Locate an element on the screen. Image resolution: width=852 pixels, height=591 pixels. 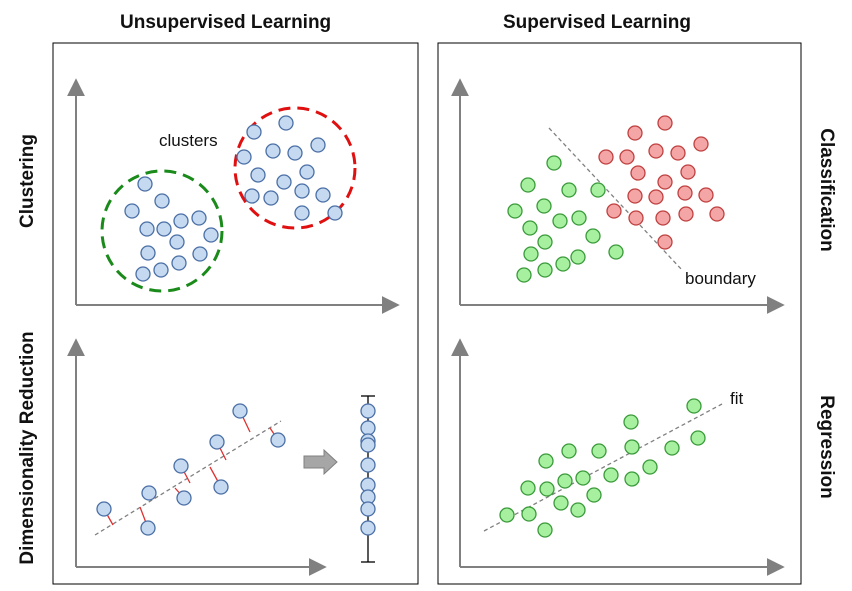
heading-supervised: Supervised Learning is located at coordinates (597, 22).